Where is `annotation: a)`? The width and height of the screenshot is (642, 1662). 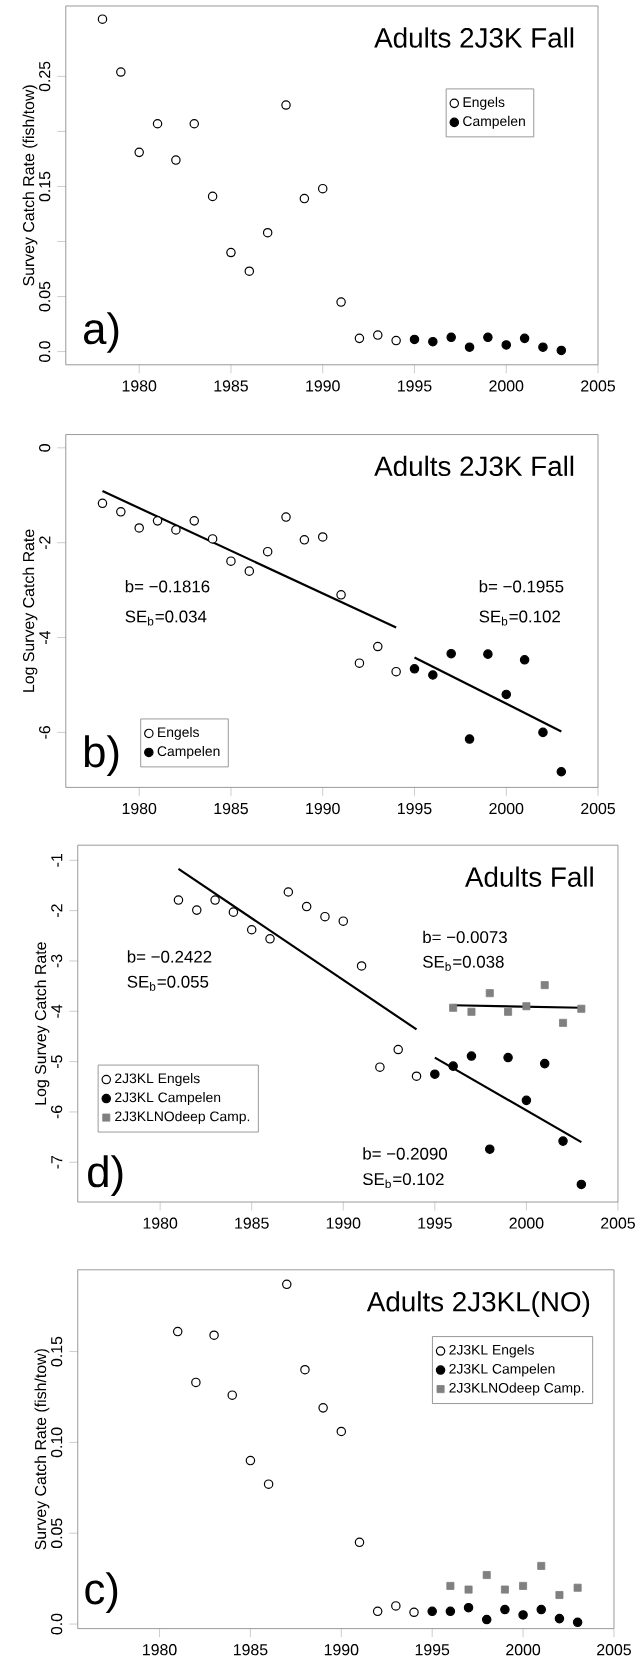
annotation: a) is located at coordinates (101, 332).